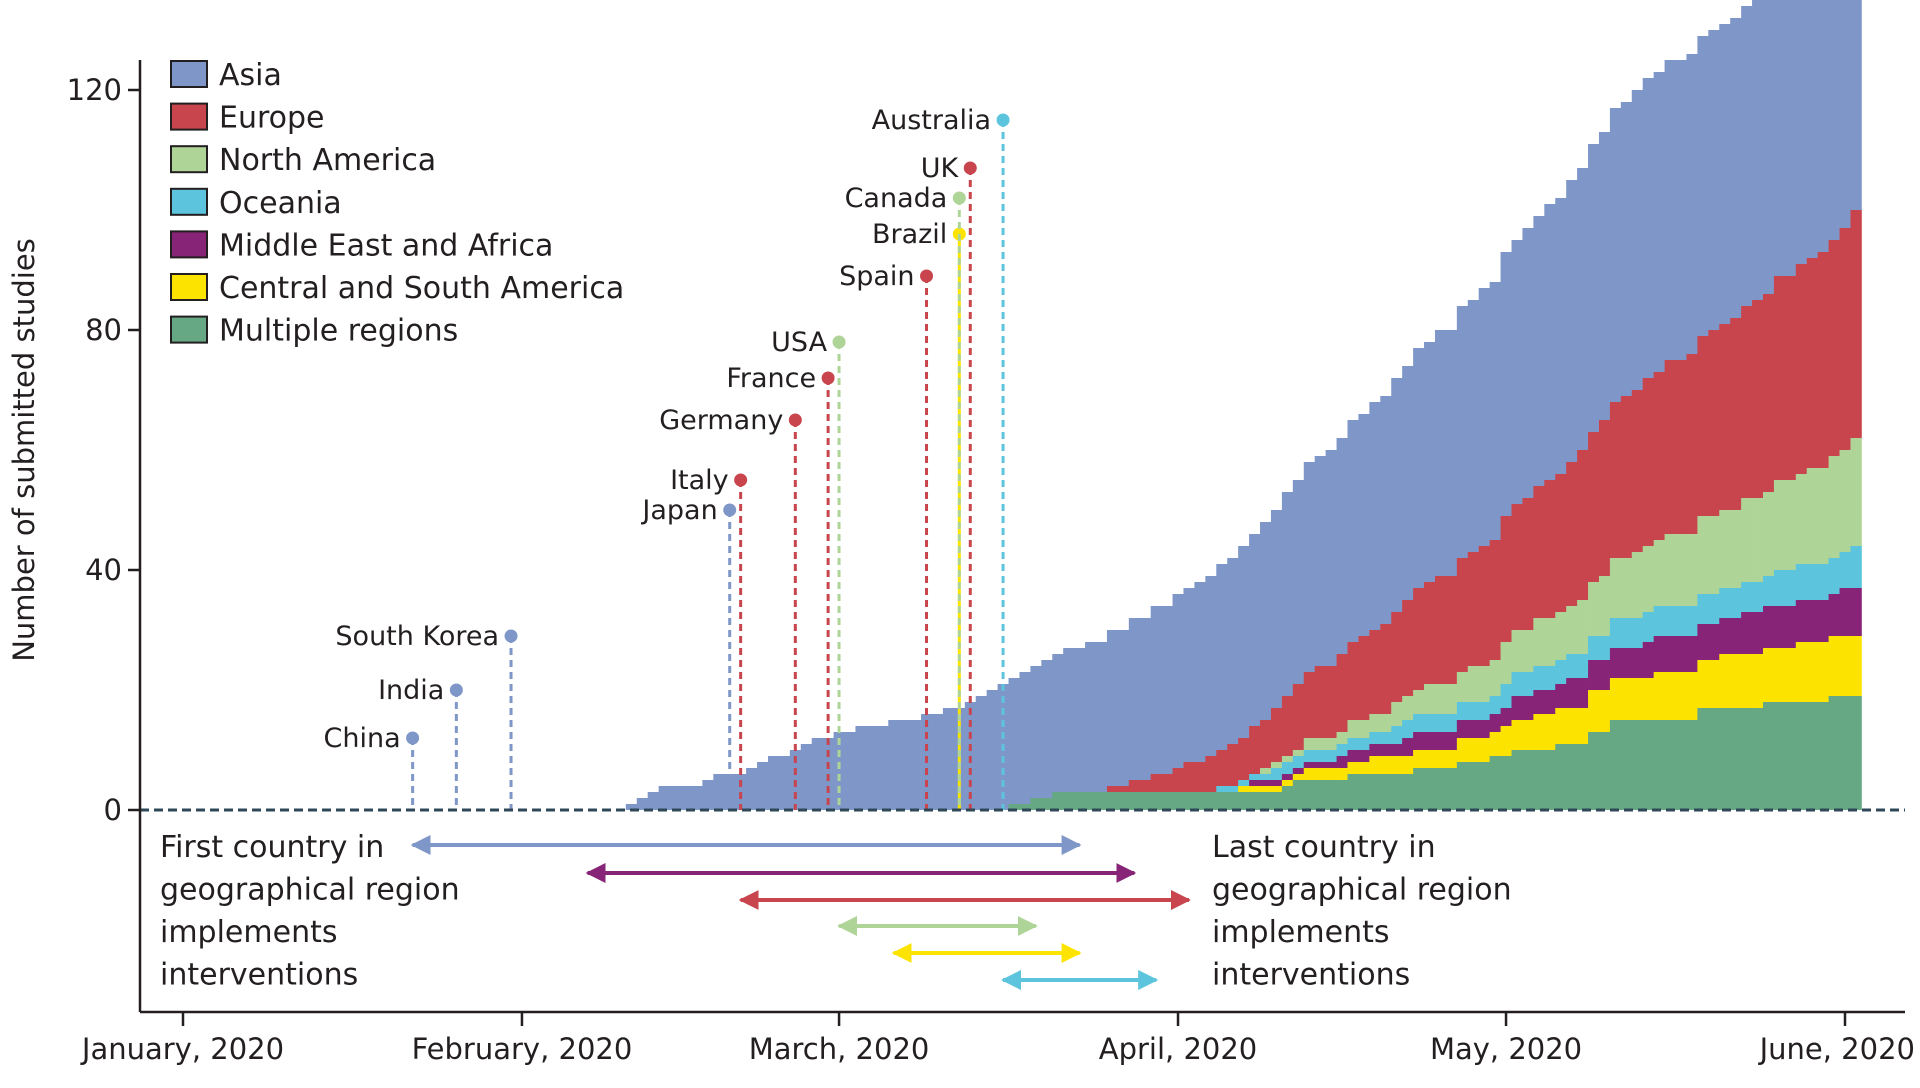 The height and width of the screenshot is (1088, 1920). Describe the element at coordinates (386, 245) in the screenshot. I see `legend-label: Middle East and Africa` at that location.